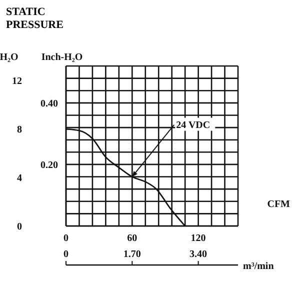  Describe the element at coordinates (199, 254) in the screenshot. I see `x2-tick-label: 3.40` at that location.